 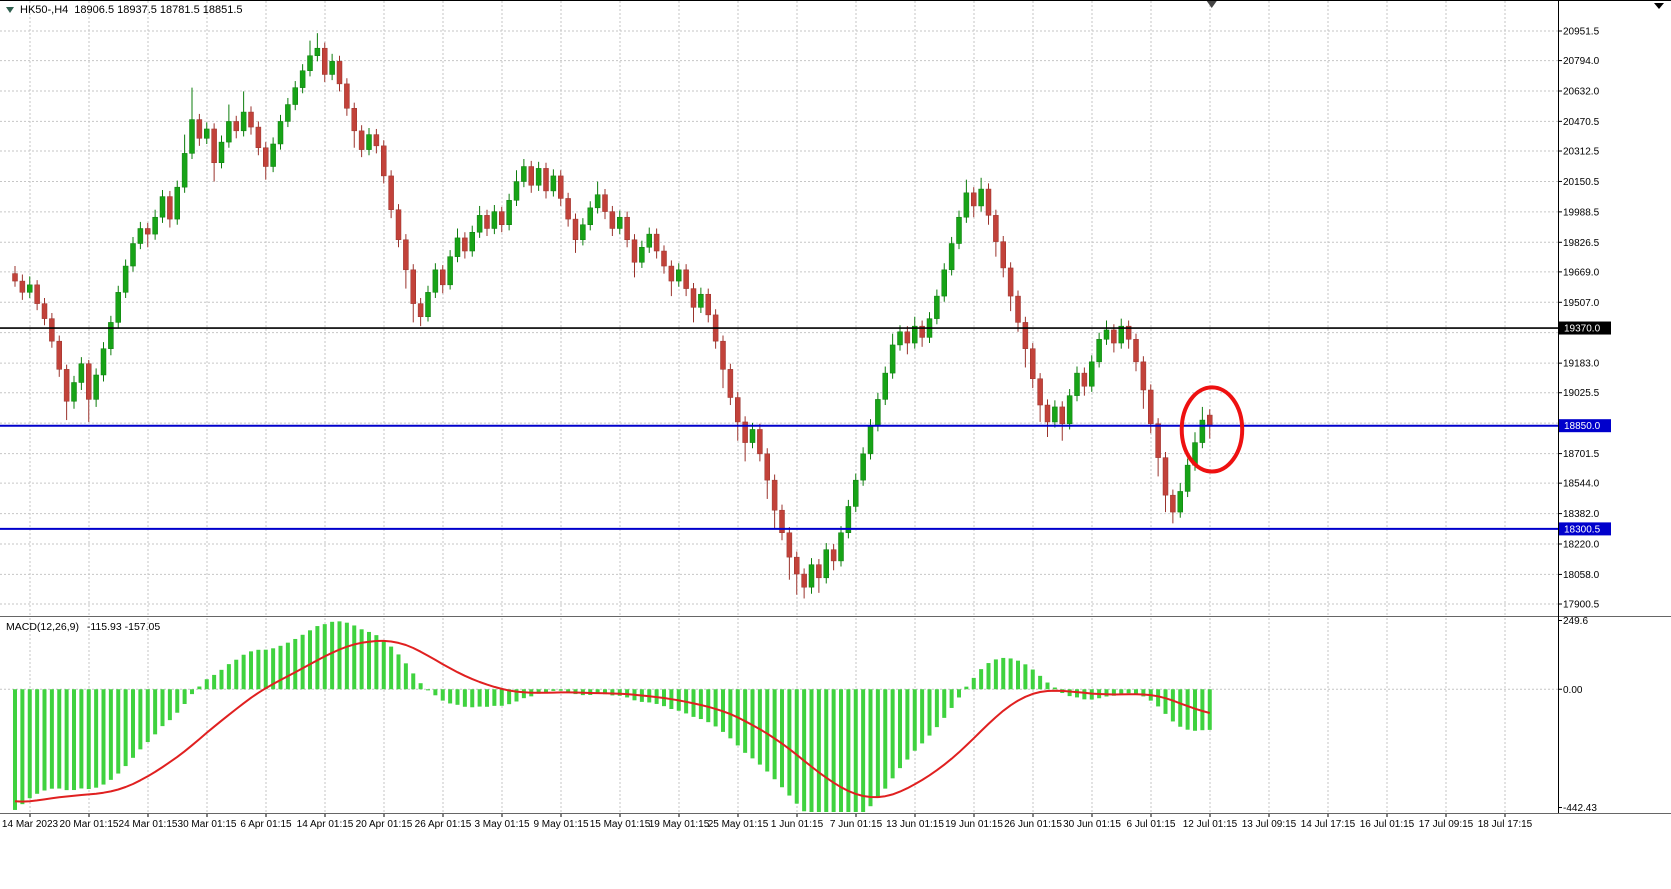 What do you see at coordinates (1581, 393) in the screenshot?
I see `price-tick-label: 19025.5` at bounding box center [1581, 393].